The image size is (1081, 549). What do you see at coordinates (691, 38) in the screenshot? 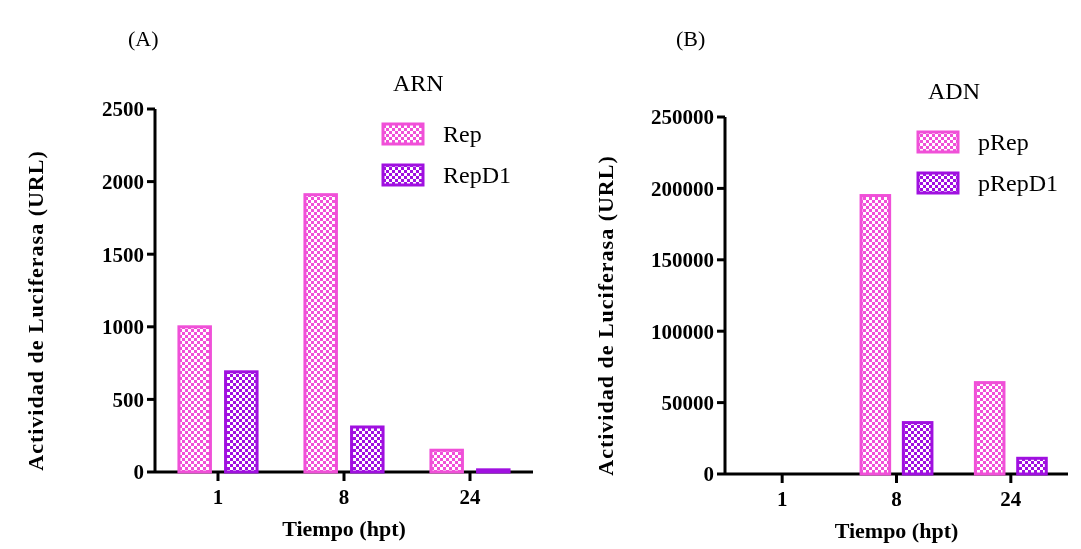
I see `chart-title: (B)` at bounding box center [691, 38].